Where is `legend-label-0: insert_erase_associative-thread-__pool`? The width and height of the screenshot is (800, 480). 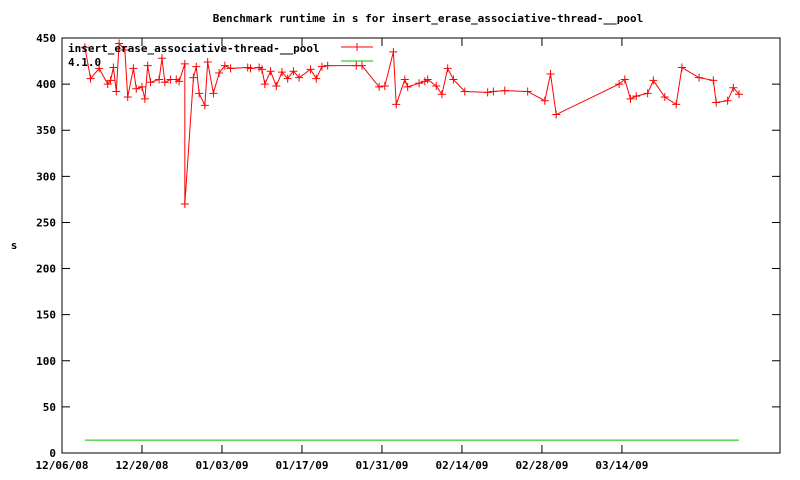 legend-label-0: insert_erase_associative-thread-__pool is located at coordinates (194, 48).